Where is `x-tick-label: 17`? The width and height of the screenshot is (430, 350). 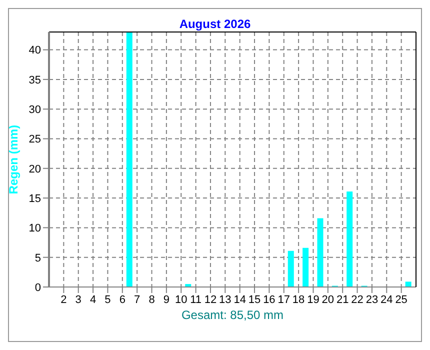
x-tick-label: 17 is located at coordinates (284, 300).